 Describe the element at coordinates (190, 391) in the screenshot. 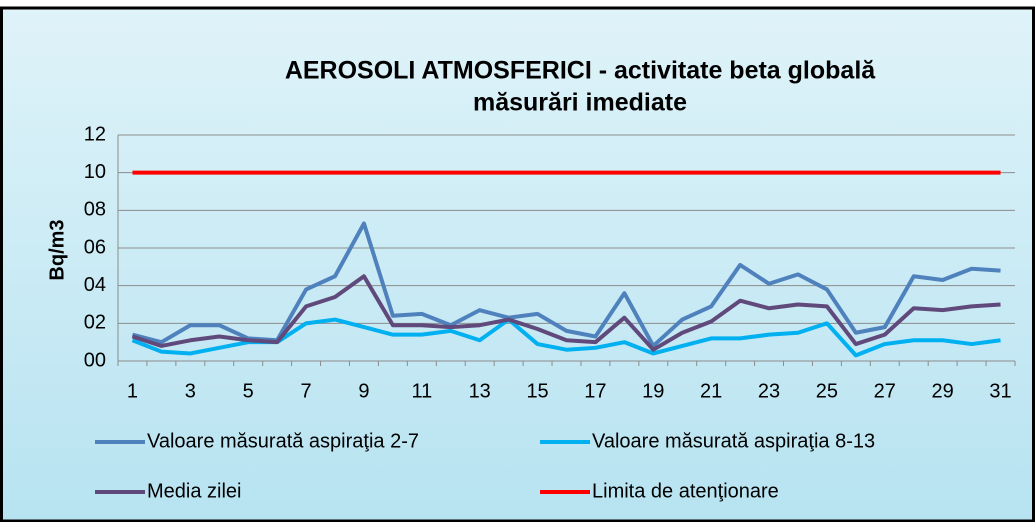

I see `x-tick-label: 3` at that location.